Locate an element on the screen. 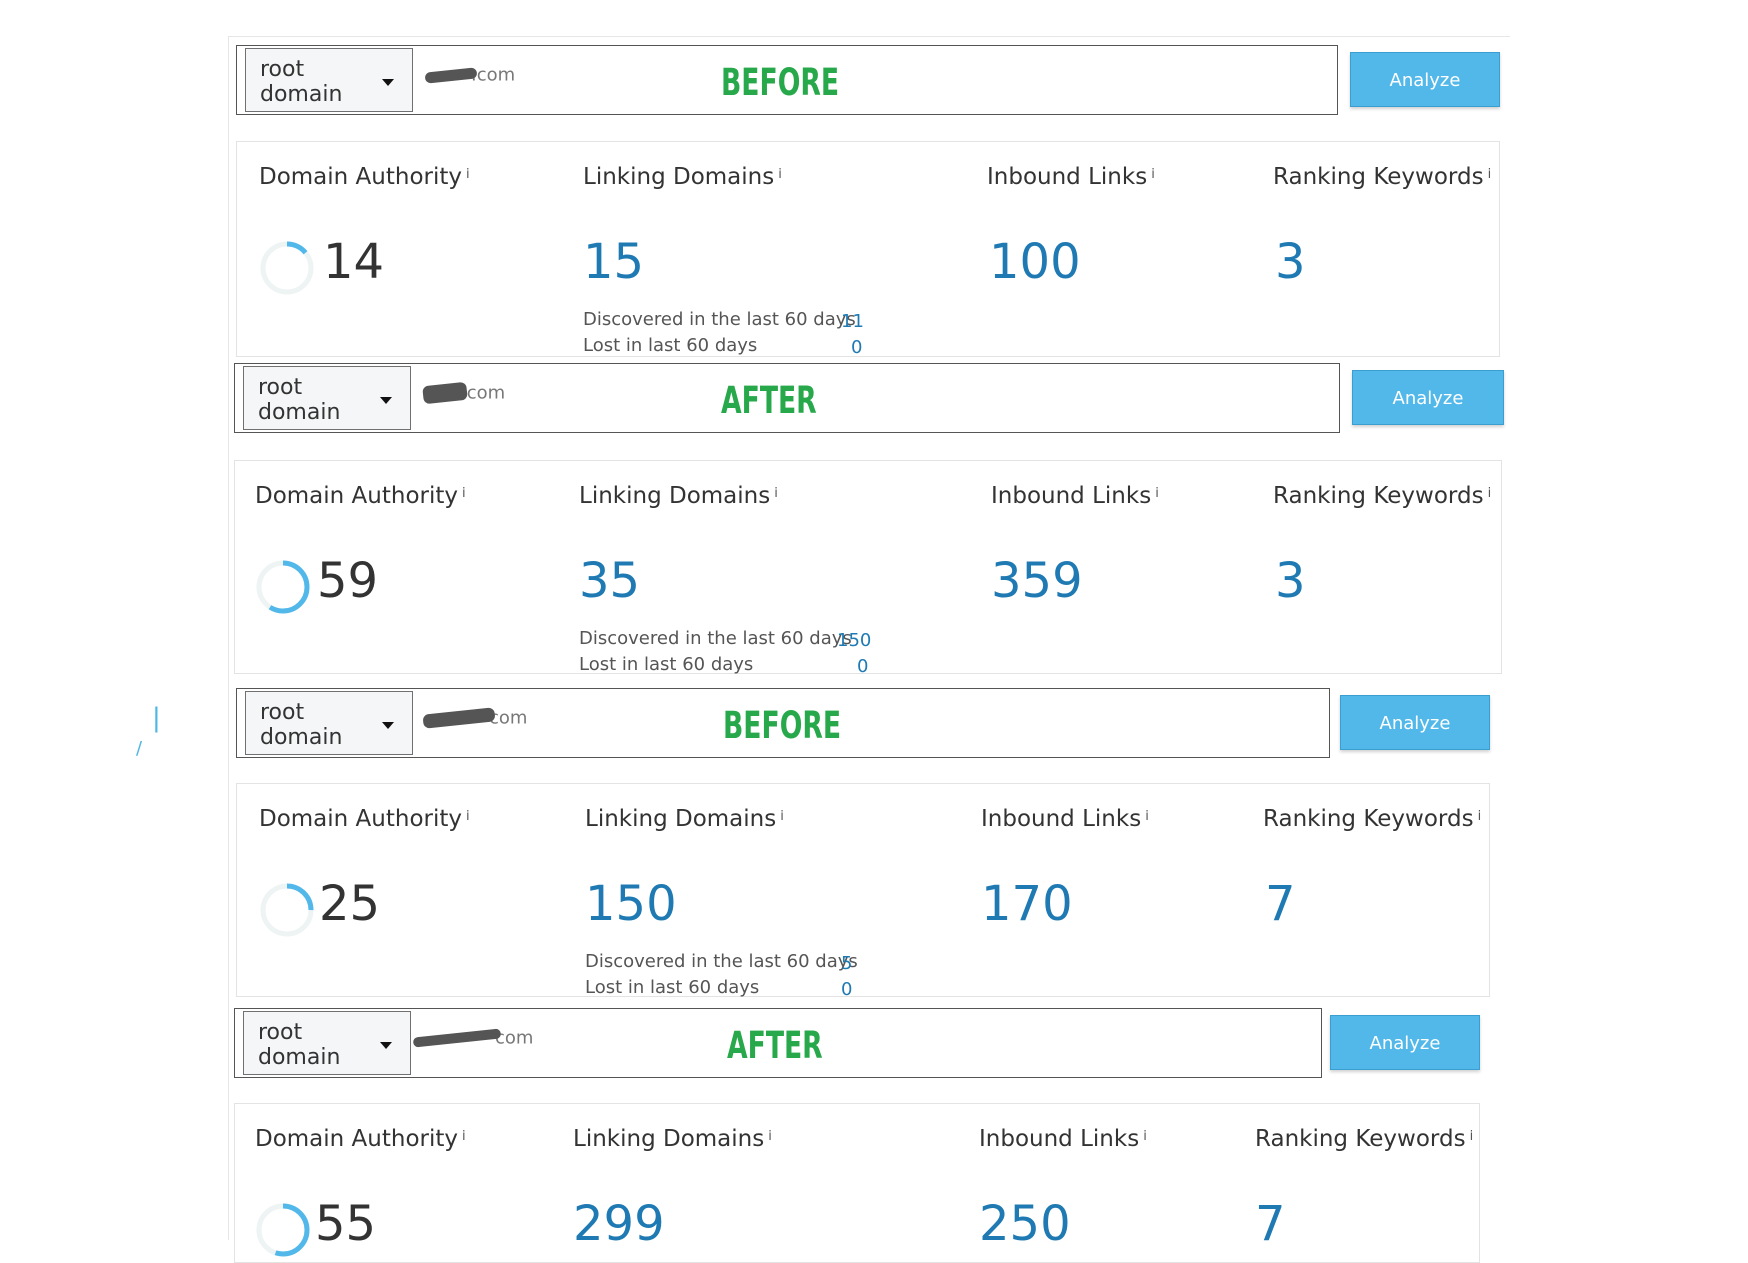 The height and width of the screenshot is (1263, 1748). search-bar: root domain .com BEFORE Analyze is located at coordinates (870, 80).